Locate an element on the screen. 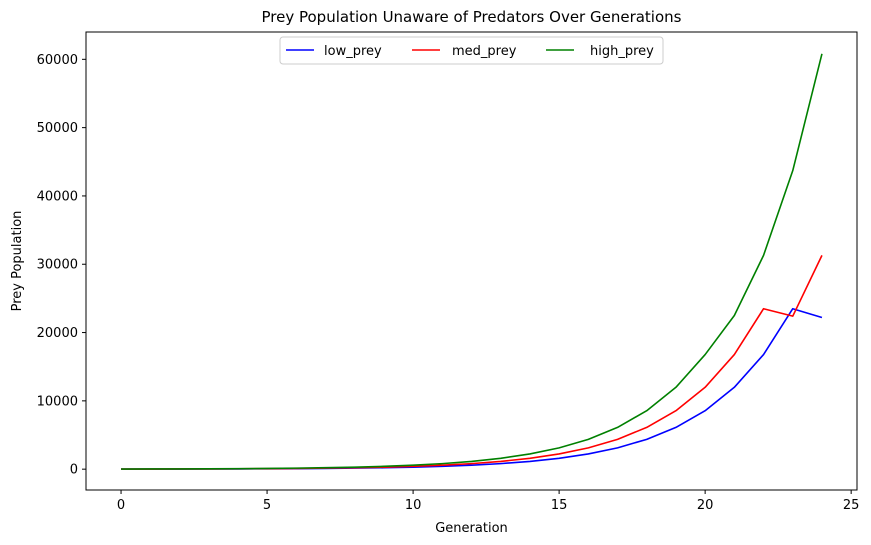  legend: low_prey med_prey high_prey is located at coordinates (471, 50).